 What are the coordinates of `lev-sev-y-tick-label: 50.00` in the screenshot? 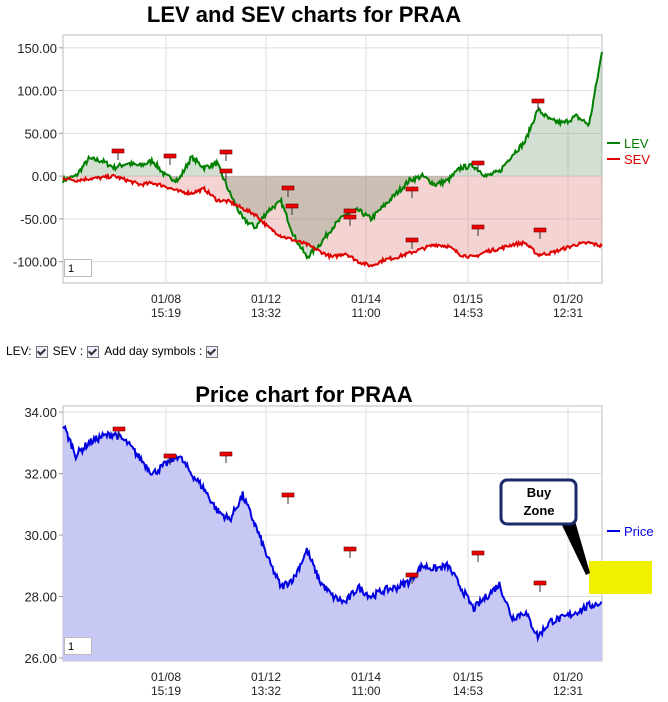 It's located at (40, 133).